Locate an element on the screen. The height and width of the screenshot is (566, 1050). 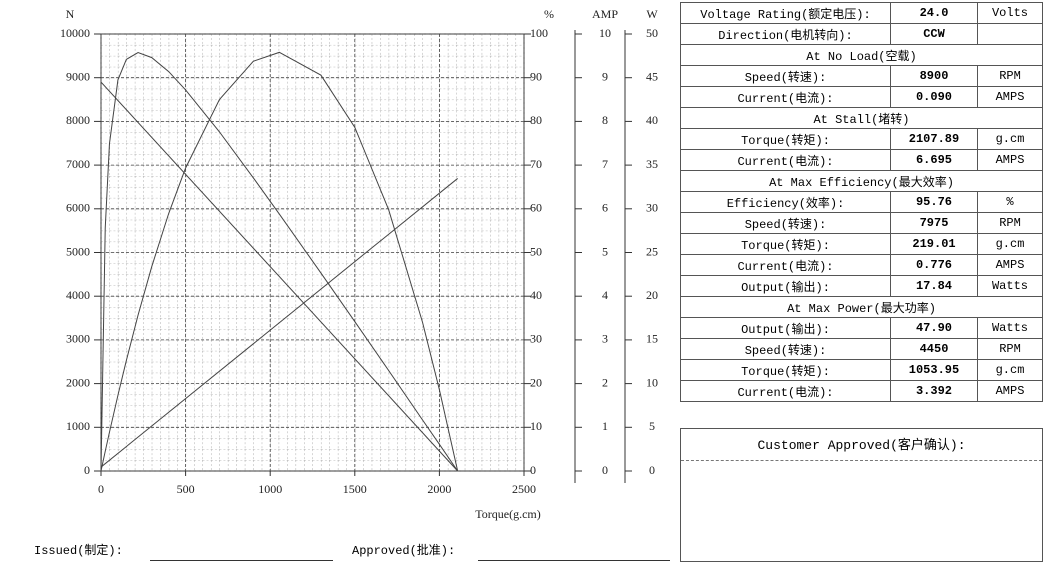
x-tick-label: 0 is located at coordinates (101, 489).